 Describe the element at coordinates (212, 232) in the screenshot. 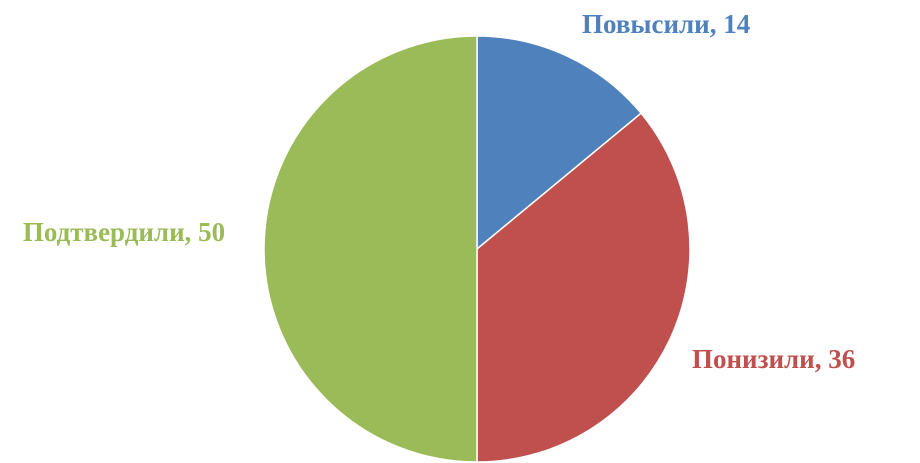

I see `slice-label-value: 50` at that location.